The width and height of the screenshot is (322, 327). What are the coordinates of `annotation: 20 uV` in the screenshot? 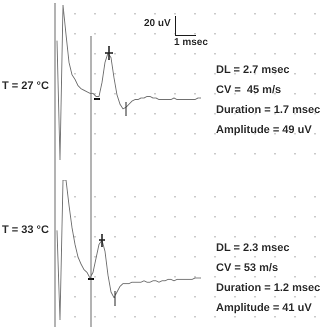 It's located at (157, 23).